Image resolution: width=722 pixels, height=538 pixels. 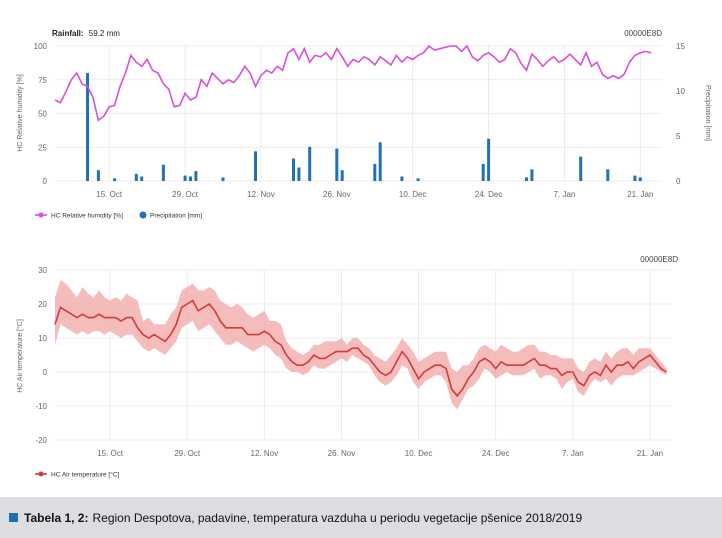 I want to click on y-tick-label: 30, so click(x=42, y=270).